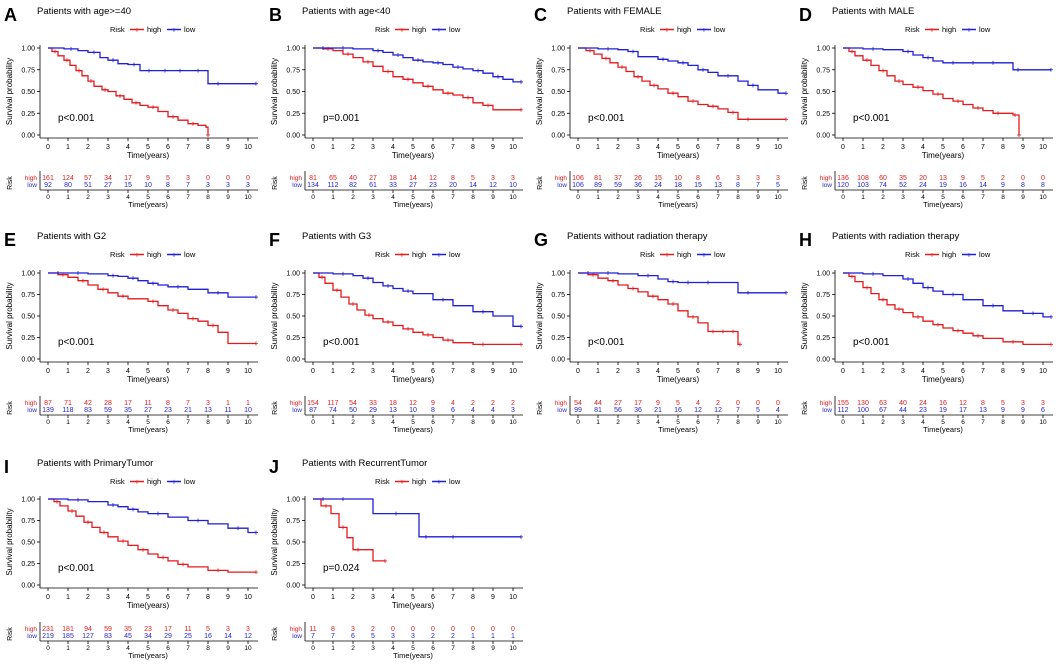 The height and width of the screenshot is (664, 1059). I want to click on risk-row-label-low: low, so click(32, 185).